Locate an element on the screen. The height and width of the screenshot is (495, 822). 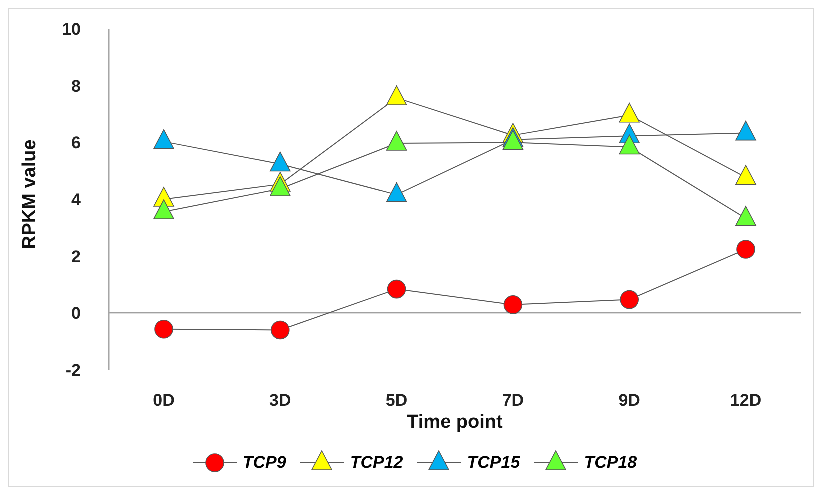
legend-label: TCP18 is located at coordinates (611, 463).